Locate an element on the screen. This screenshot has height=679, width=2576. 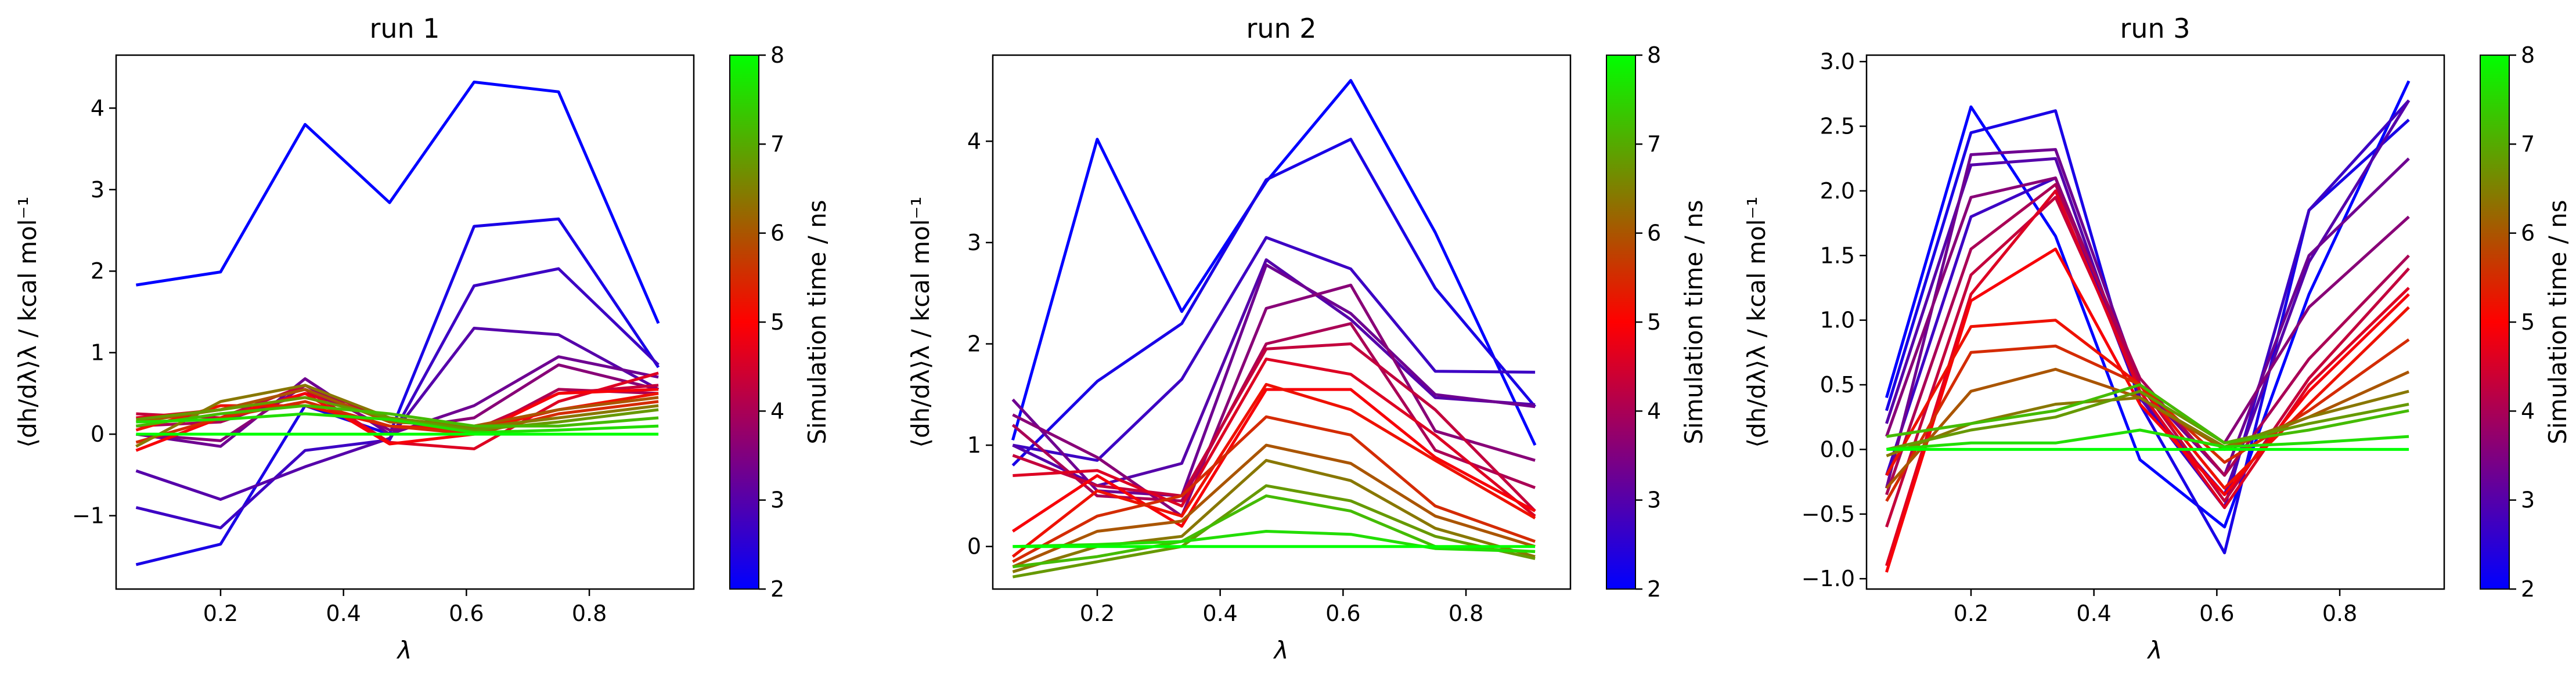
colorbar-ticks: 2 3 4 5 6 7 8 is located at coordinates (771, 322).